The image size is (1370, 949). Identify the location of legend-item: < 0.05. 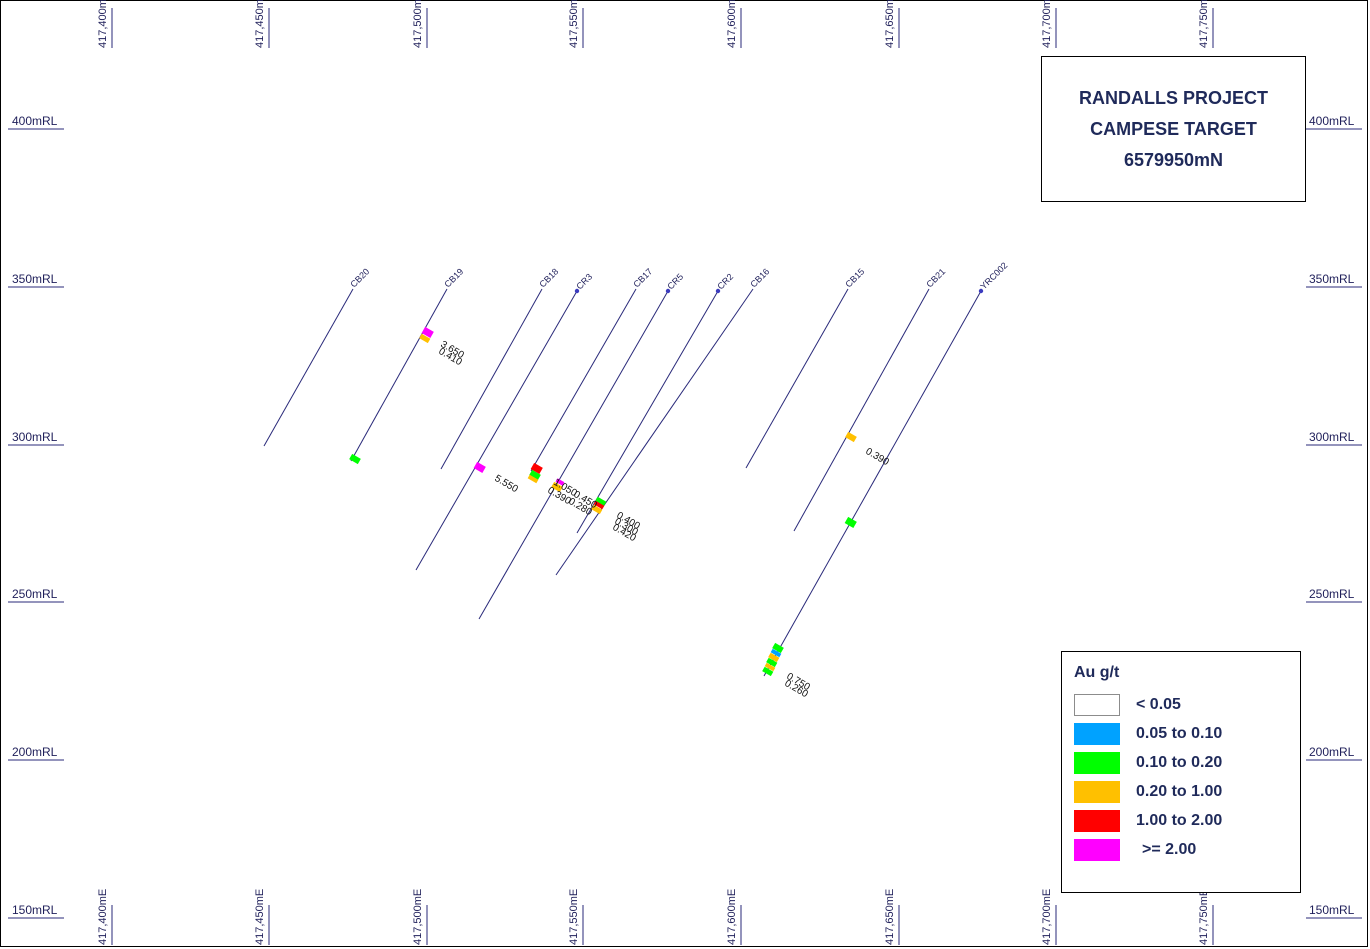
(1127, 705).